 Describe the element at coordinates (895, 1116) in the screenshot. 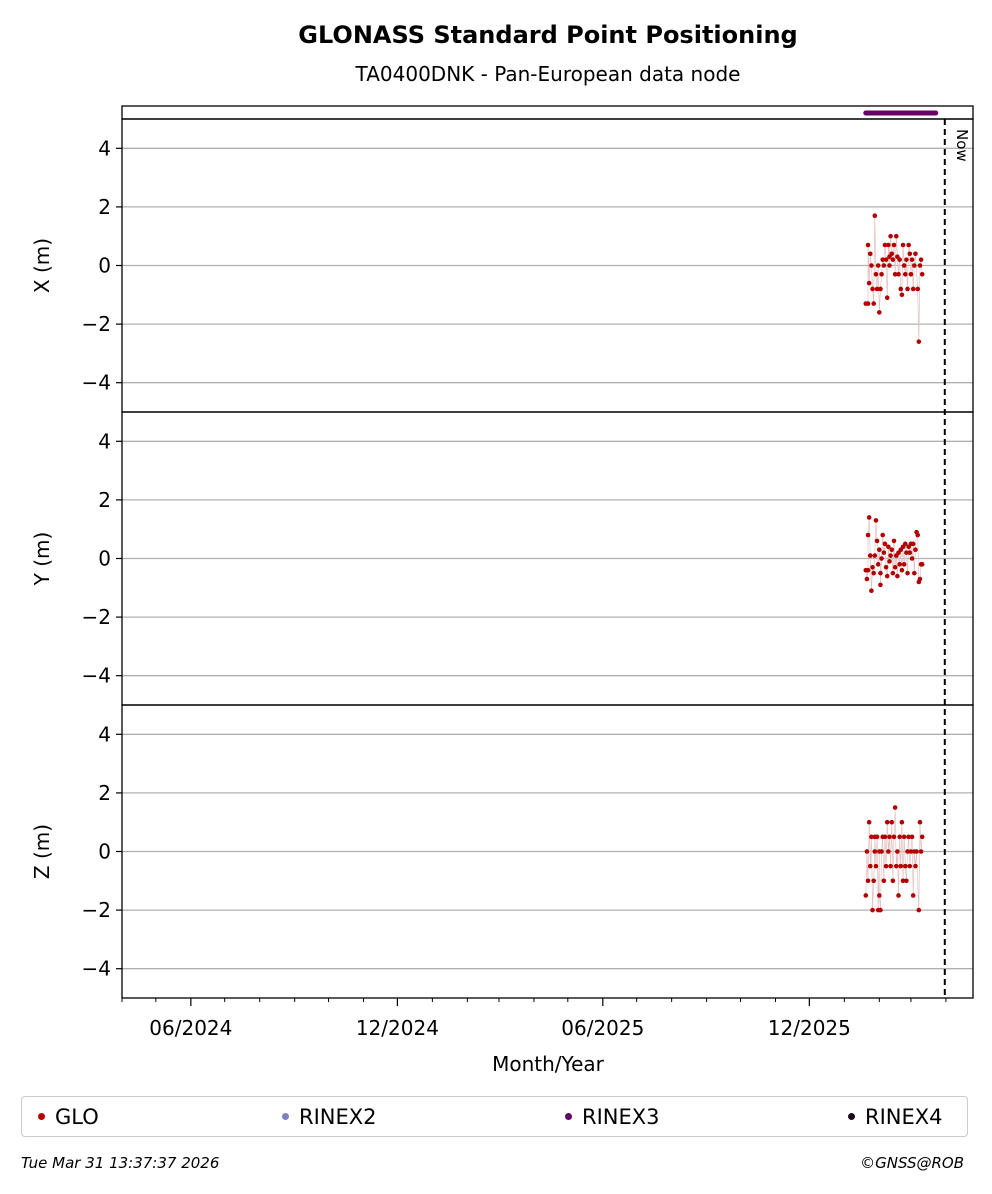

I see `legend-item-rinex4: RINEX4` at that location.